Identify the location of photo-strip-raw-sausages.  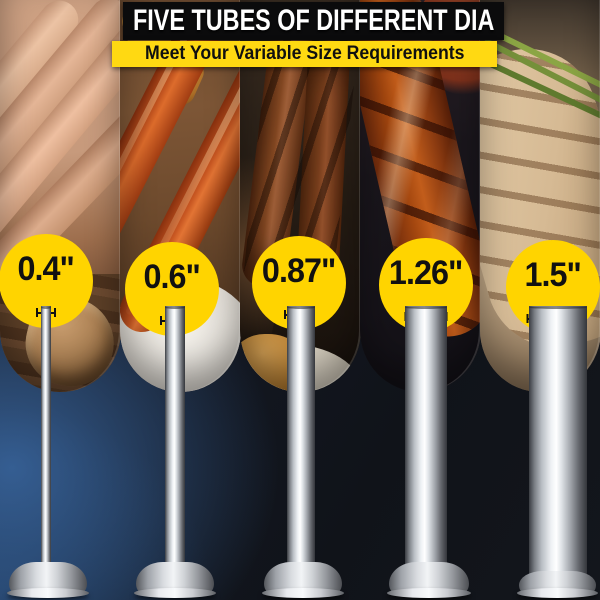
(60, 196).